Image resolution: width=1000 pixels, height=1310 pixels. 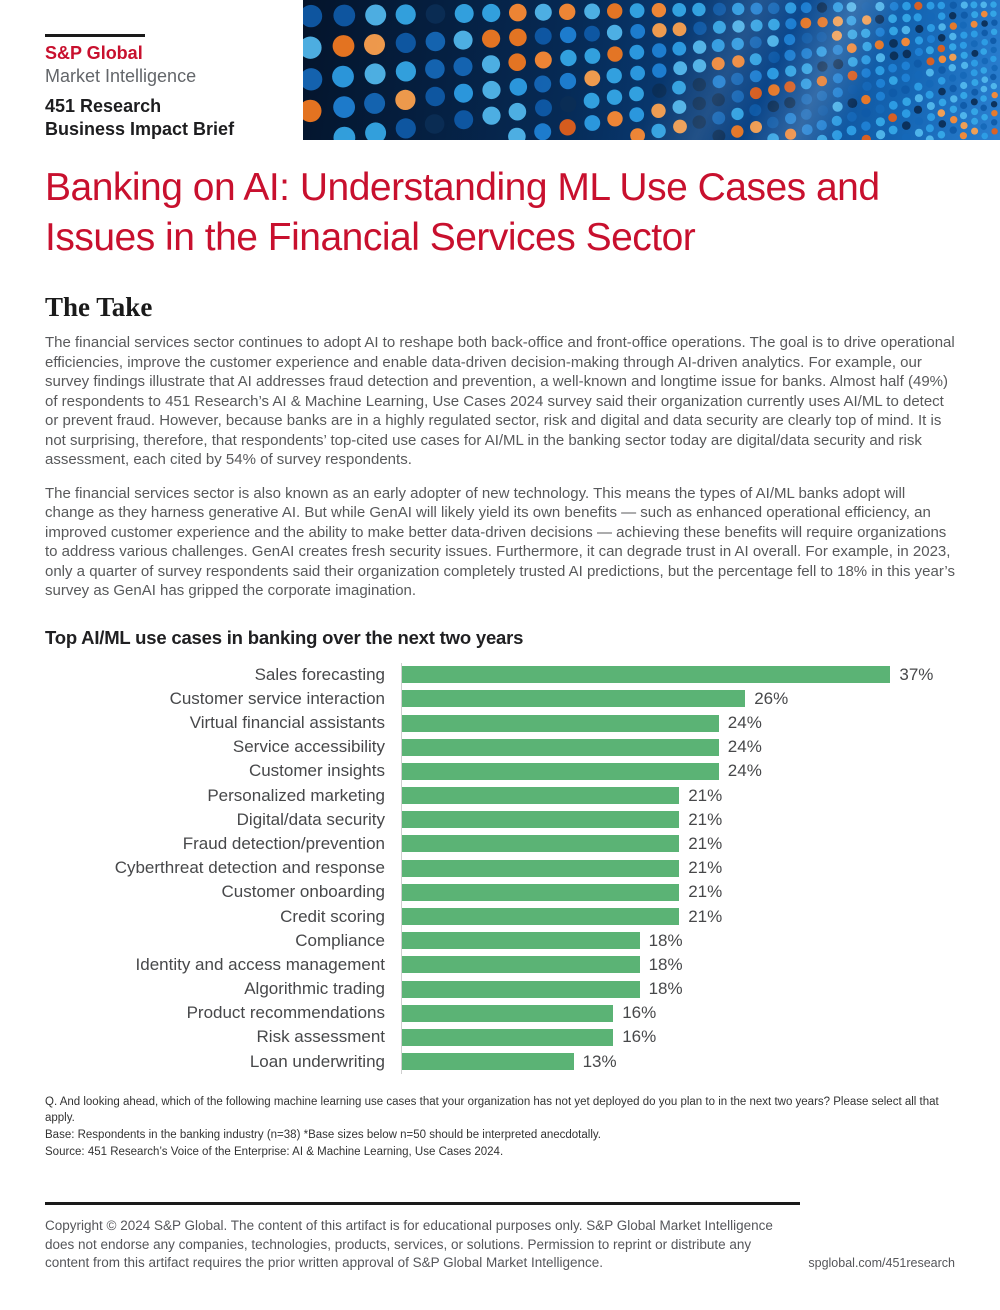 I want to click on chart-row: Sales forecasting 37%, so click(x=505, y=674).